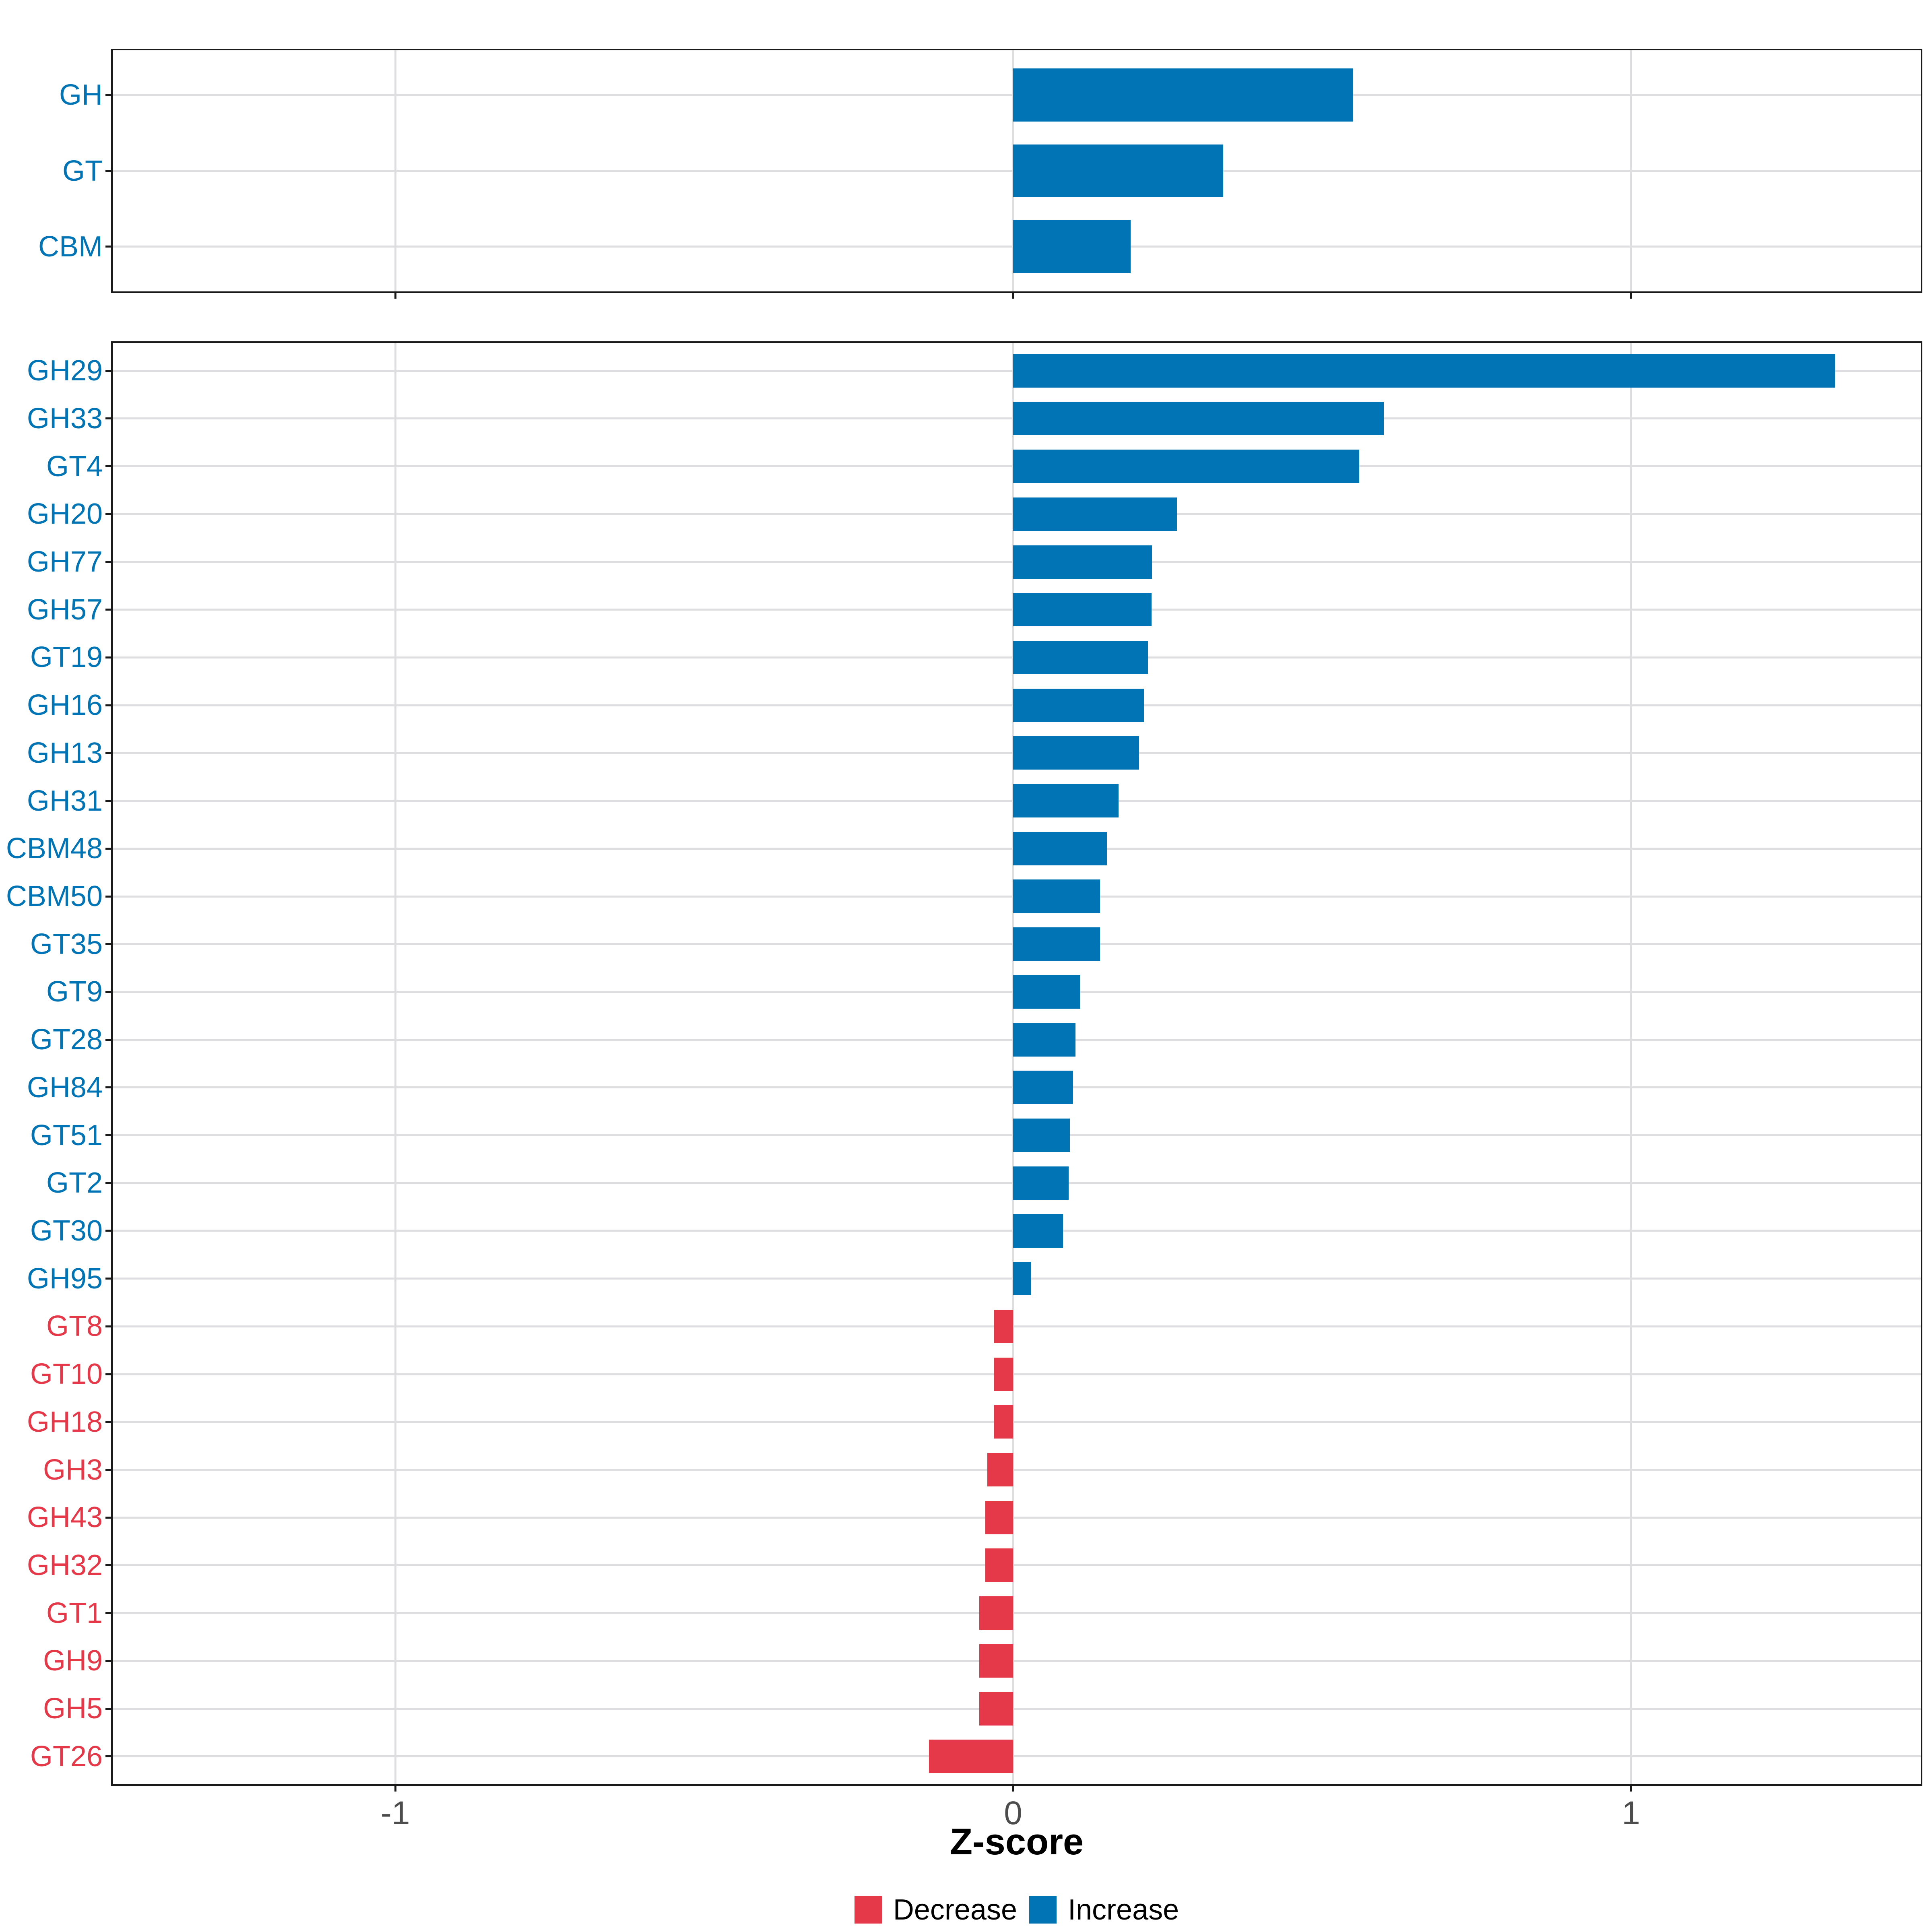 The width and height of the screenshot is (1932, 1932). Describe the element at coordinates (65, 514) in the screenshot. I see `y-axis-label: GH20` at that location.